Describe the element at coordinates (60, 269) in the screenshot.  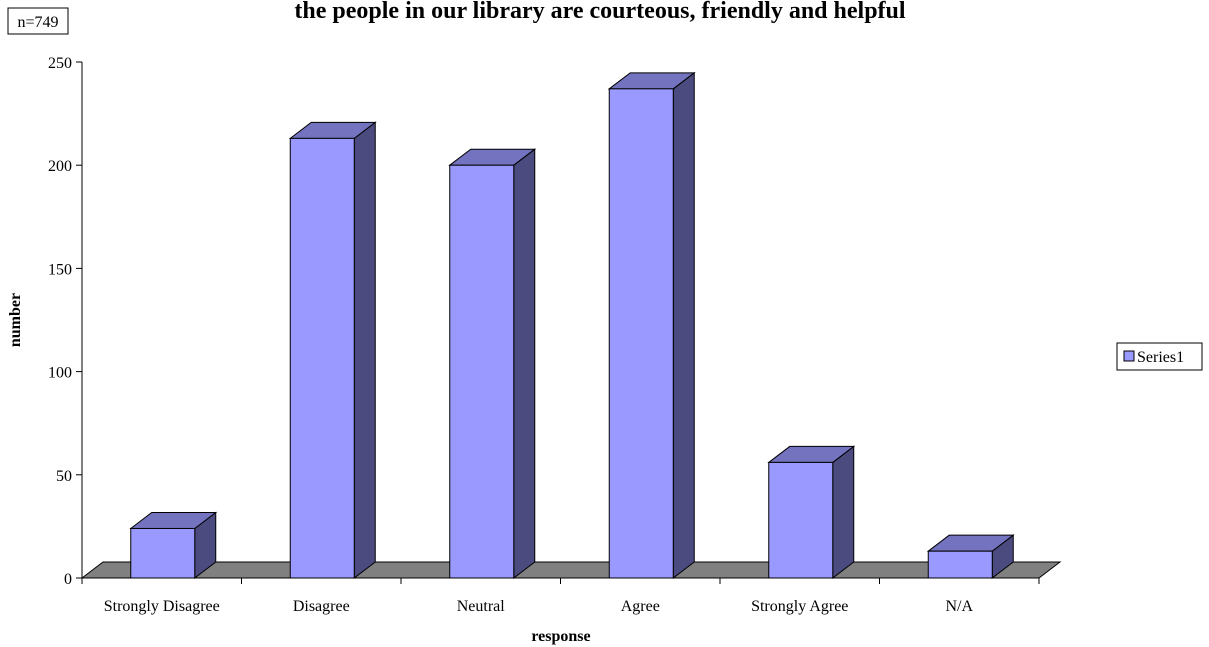
I see `y-tick-label: 150` at that location.